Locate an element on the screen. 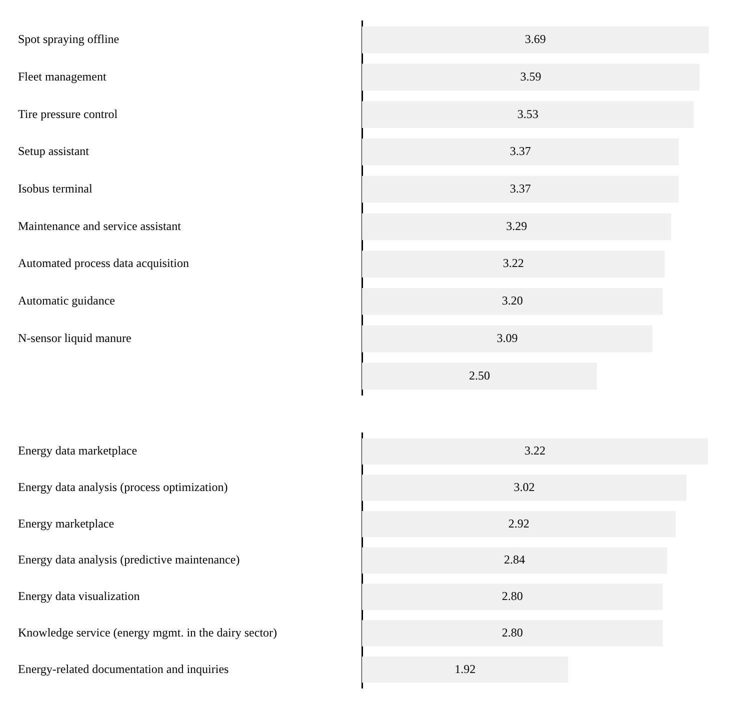 The width and height of the screenshot is (742, 715). y-tick-label: Energy data marketplace is located at coordinates (78, 451).